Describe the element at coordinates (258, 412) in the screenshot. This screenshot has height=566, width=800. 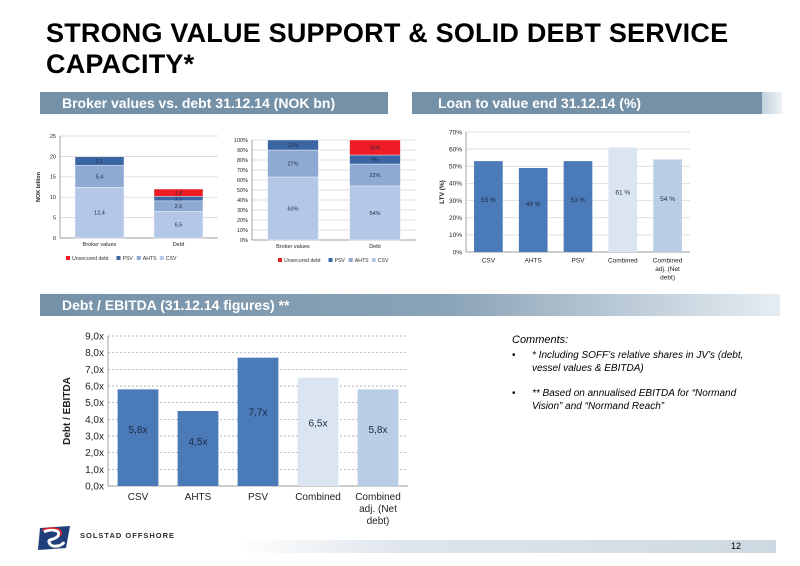
I see `bar-value-label: 7,7x` at that location.